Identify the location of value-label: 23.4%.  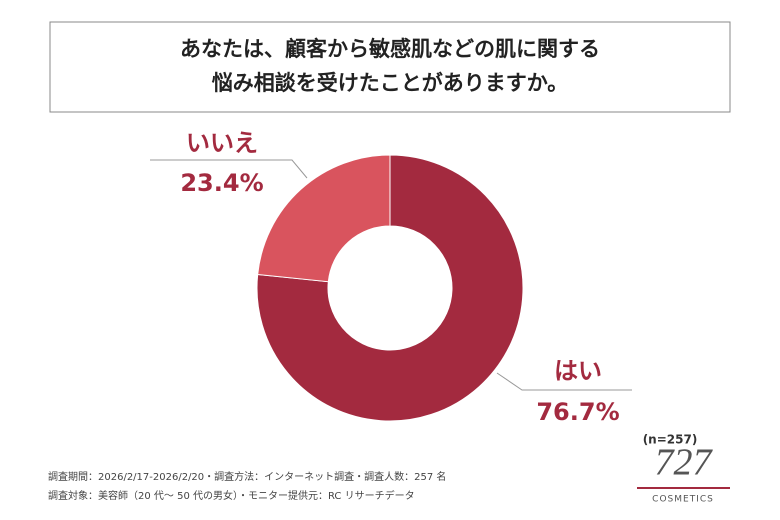
(221, 183).